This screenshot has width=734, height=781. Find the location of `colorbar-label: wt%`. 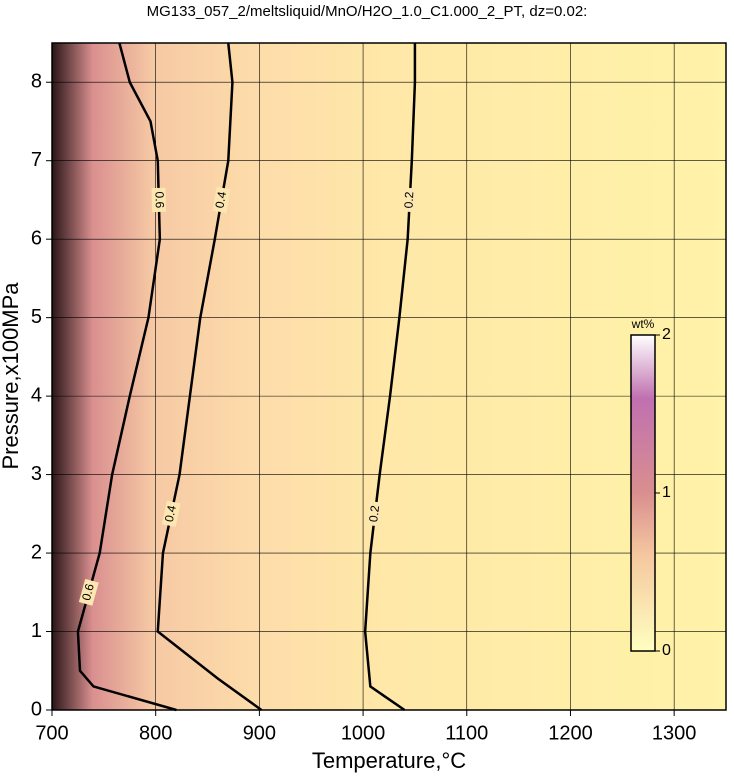

colorbar-label: wt% is located at coordinates (643, 324).